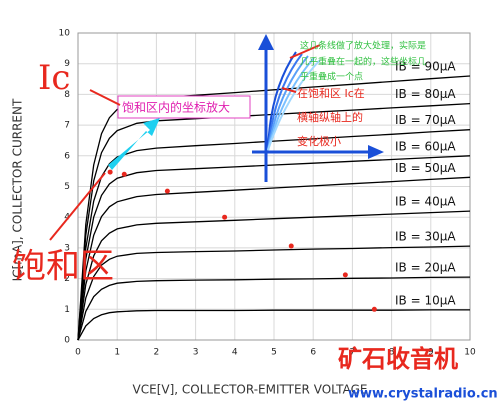 This screenshot has height=409, width=500. I want to click on x-tick-label: 5, so click(274, 353).